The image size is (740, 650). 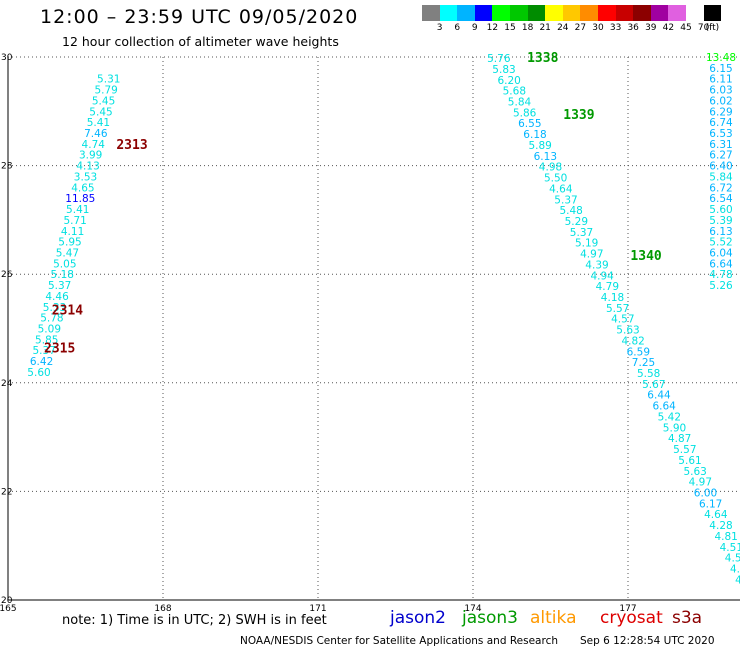 What do you see at coordinates (720, 145) in the screenshot?
I see `data-point-swh: 6.31` at bounding box center [720, 145].